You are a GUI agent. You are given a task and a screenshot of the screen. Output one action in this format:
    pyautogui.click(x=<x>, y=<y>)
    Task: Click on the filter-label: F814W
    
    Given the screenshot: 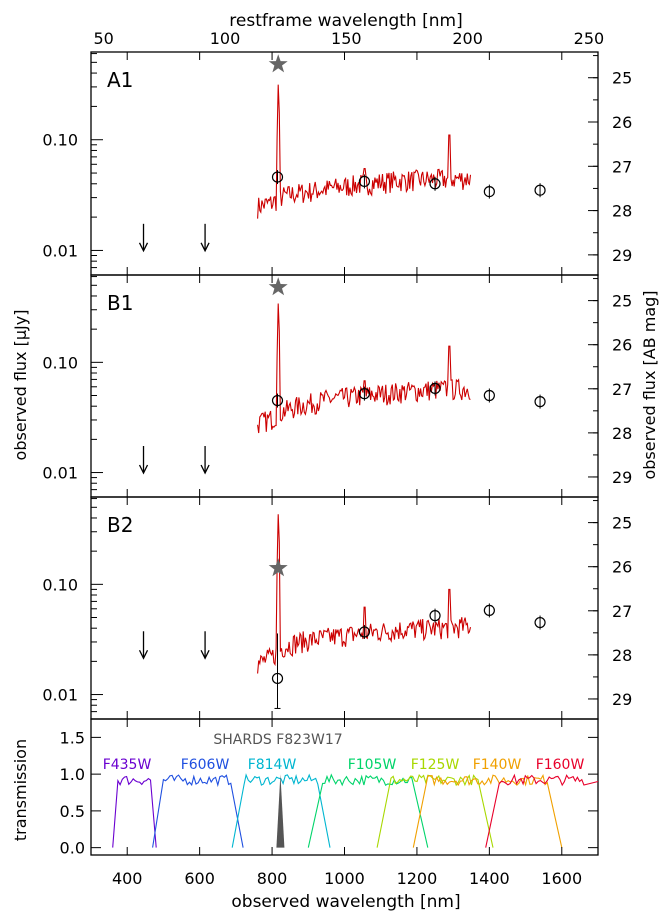 What is the action you would take?
    pyautogui.click(x=272, y=765)
    